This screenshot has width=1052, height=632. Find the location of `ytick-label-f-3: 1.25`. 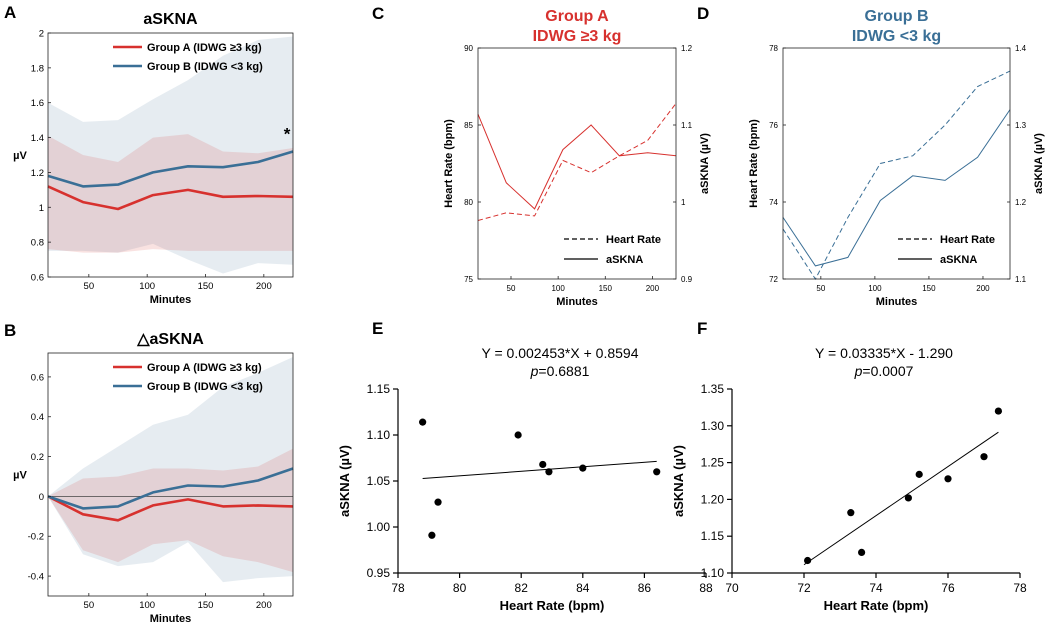

ytick-label-f-3: 1.25 is located at coordinates (713, 463).